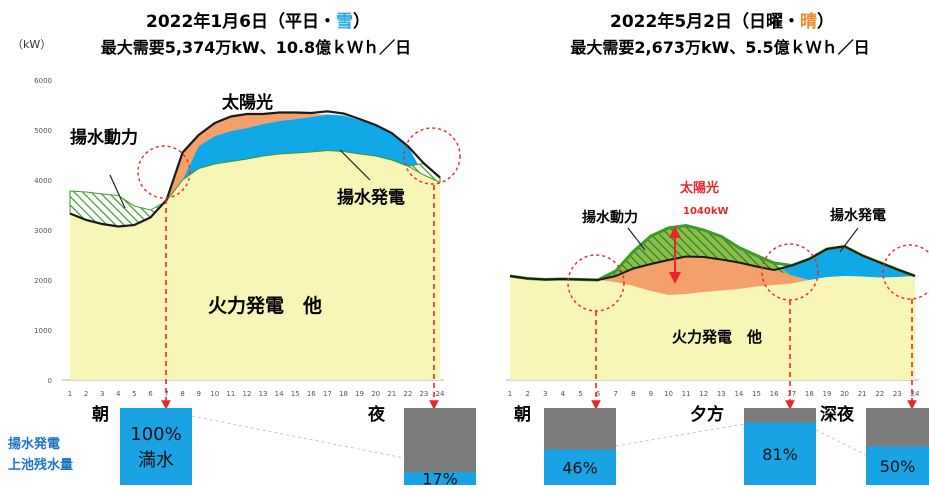  I want to click on right-label-thermal: 火力発電 他, so click(717, 337).